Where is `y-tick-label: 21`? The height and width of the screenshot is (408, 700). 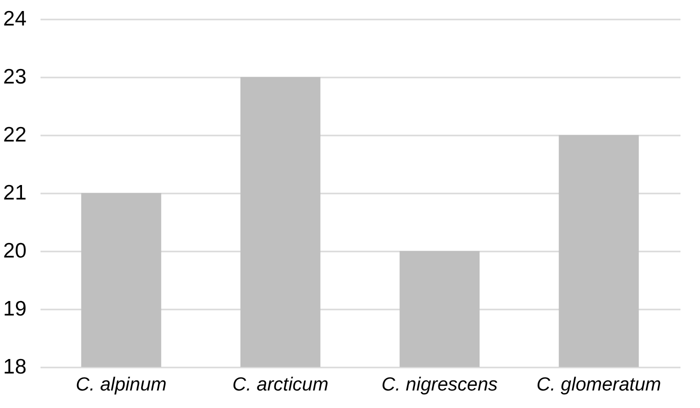
y-tick-label: 21 is located at coordinates (14, 193).